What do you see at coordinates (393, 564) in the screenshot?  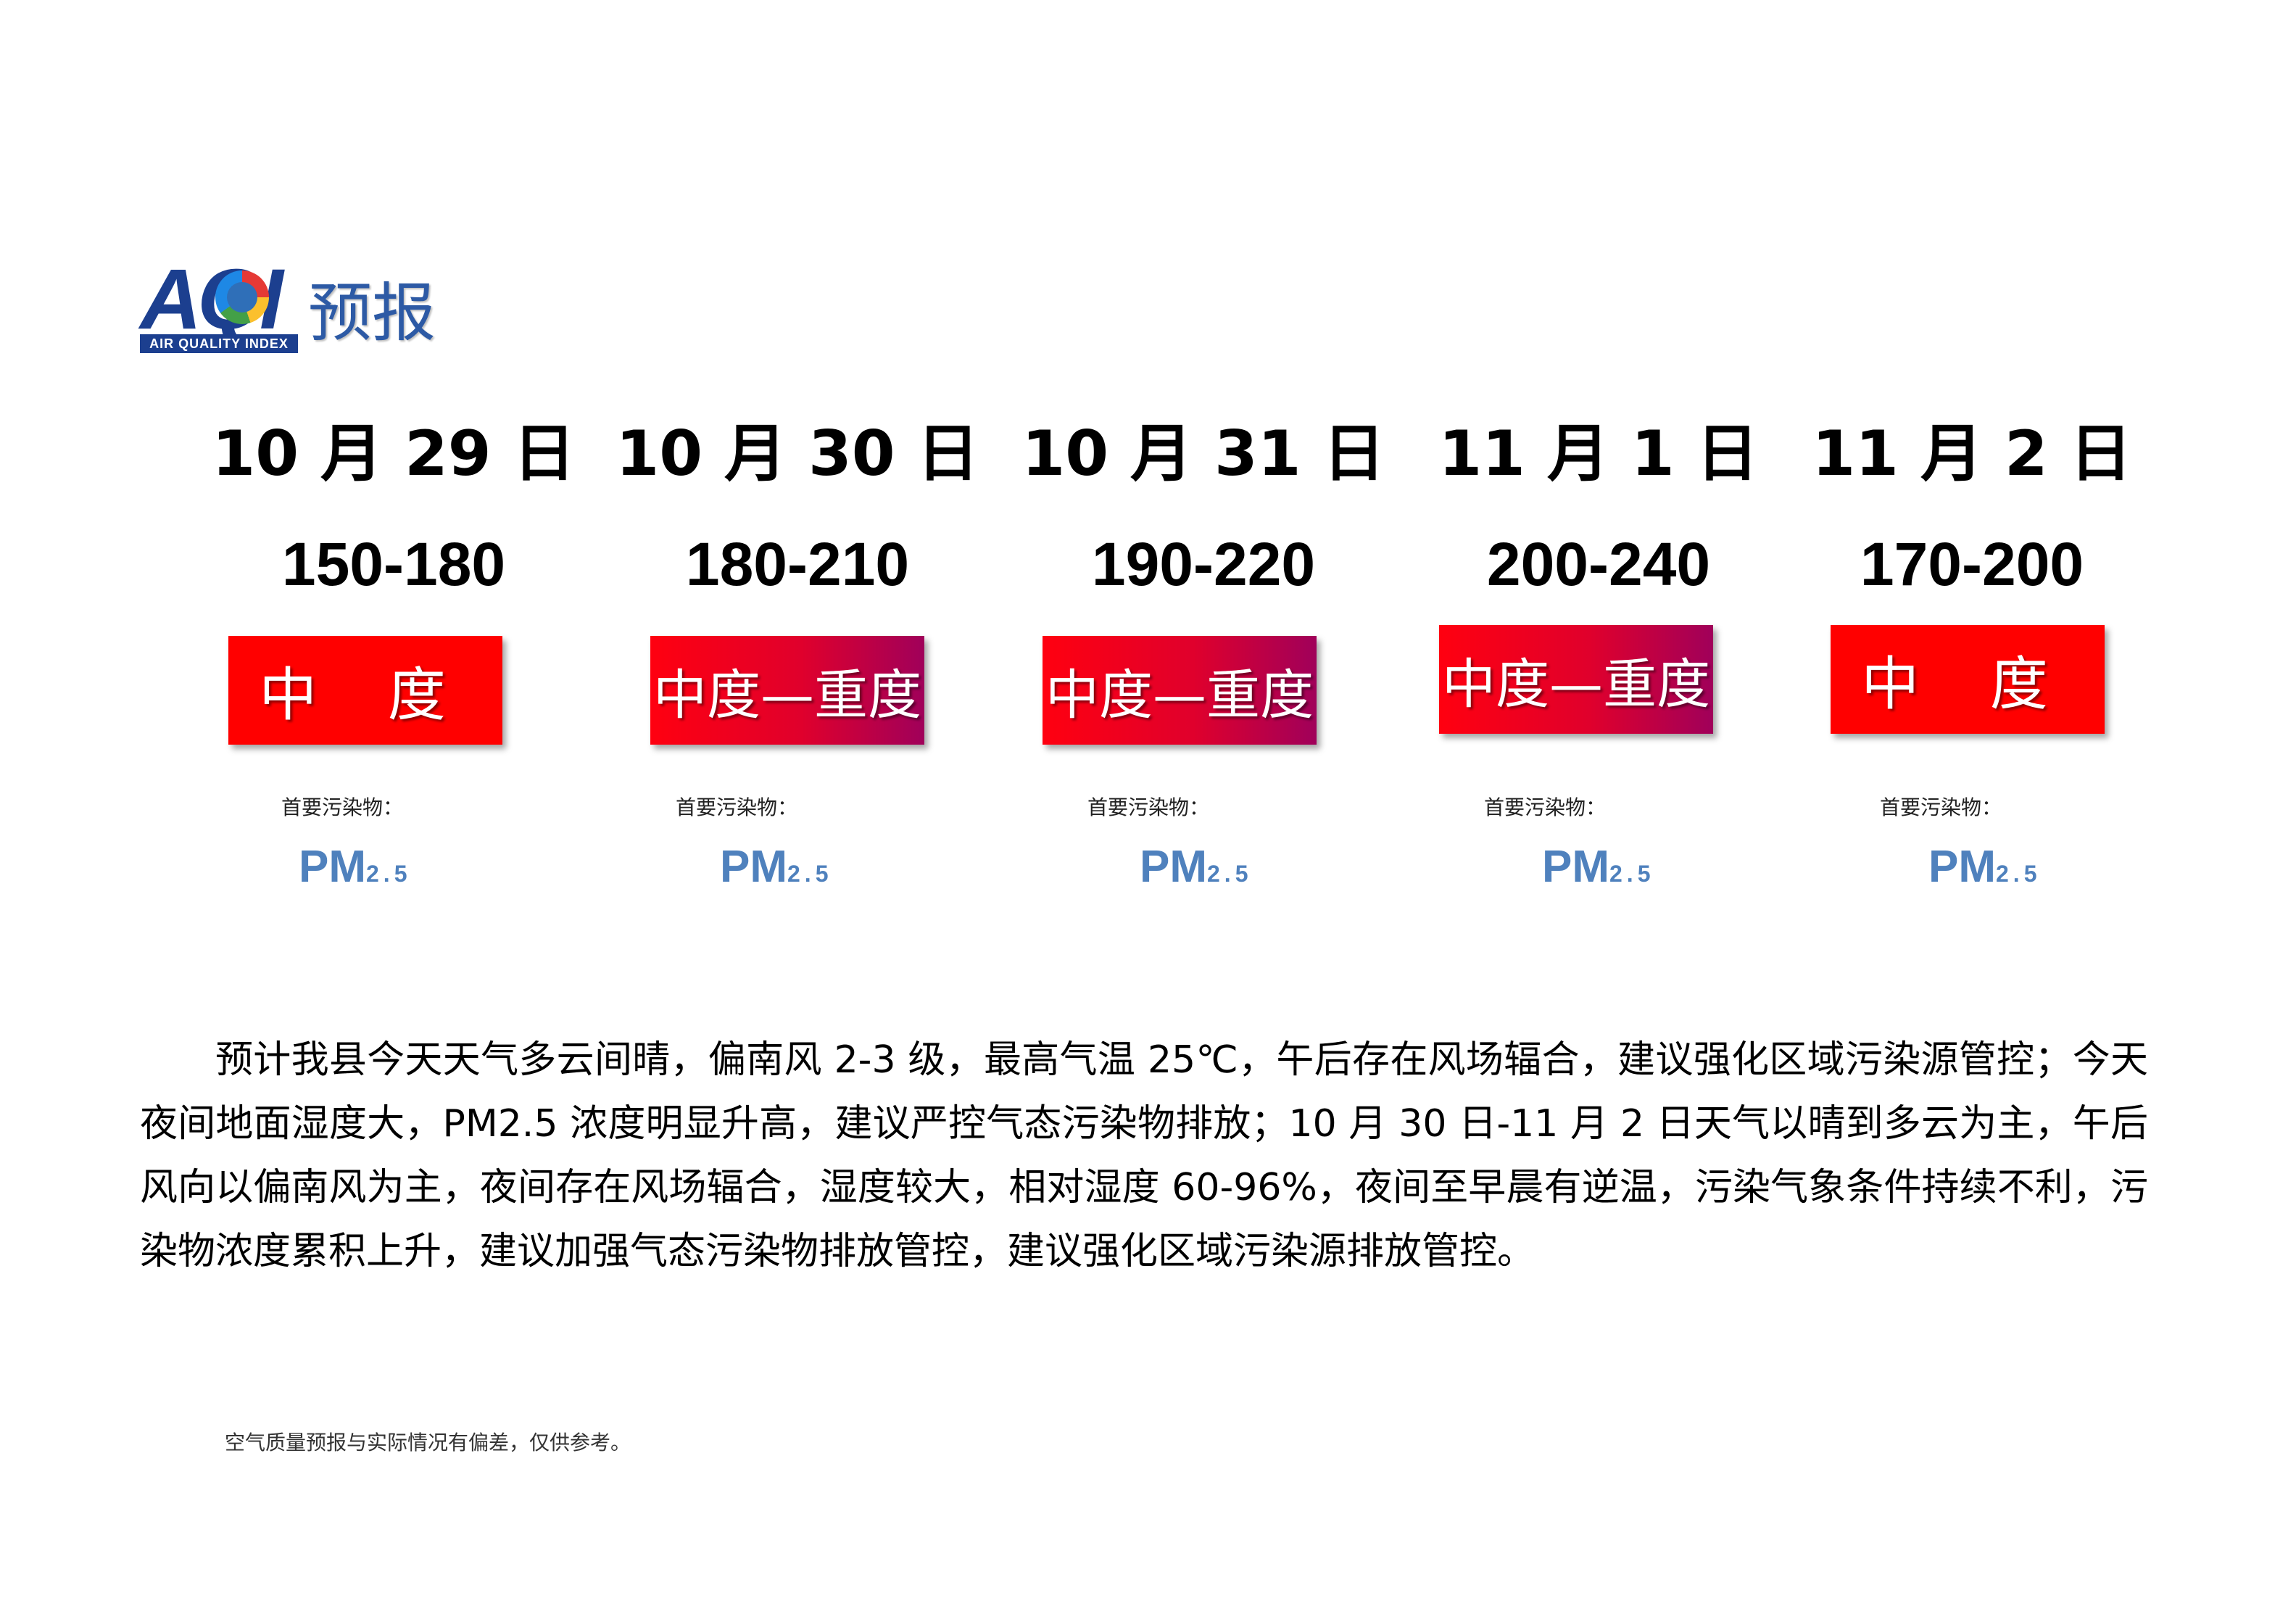 I see `aqi-range: 150-180` at bounding box center [393, 564].